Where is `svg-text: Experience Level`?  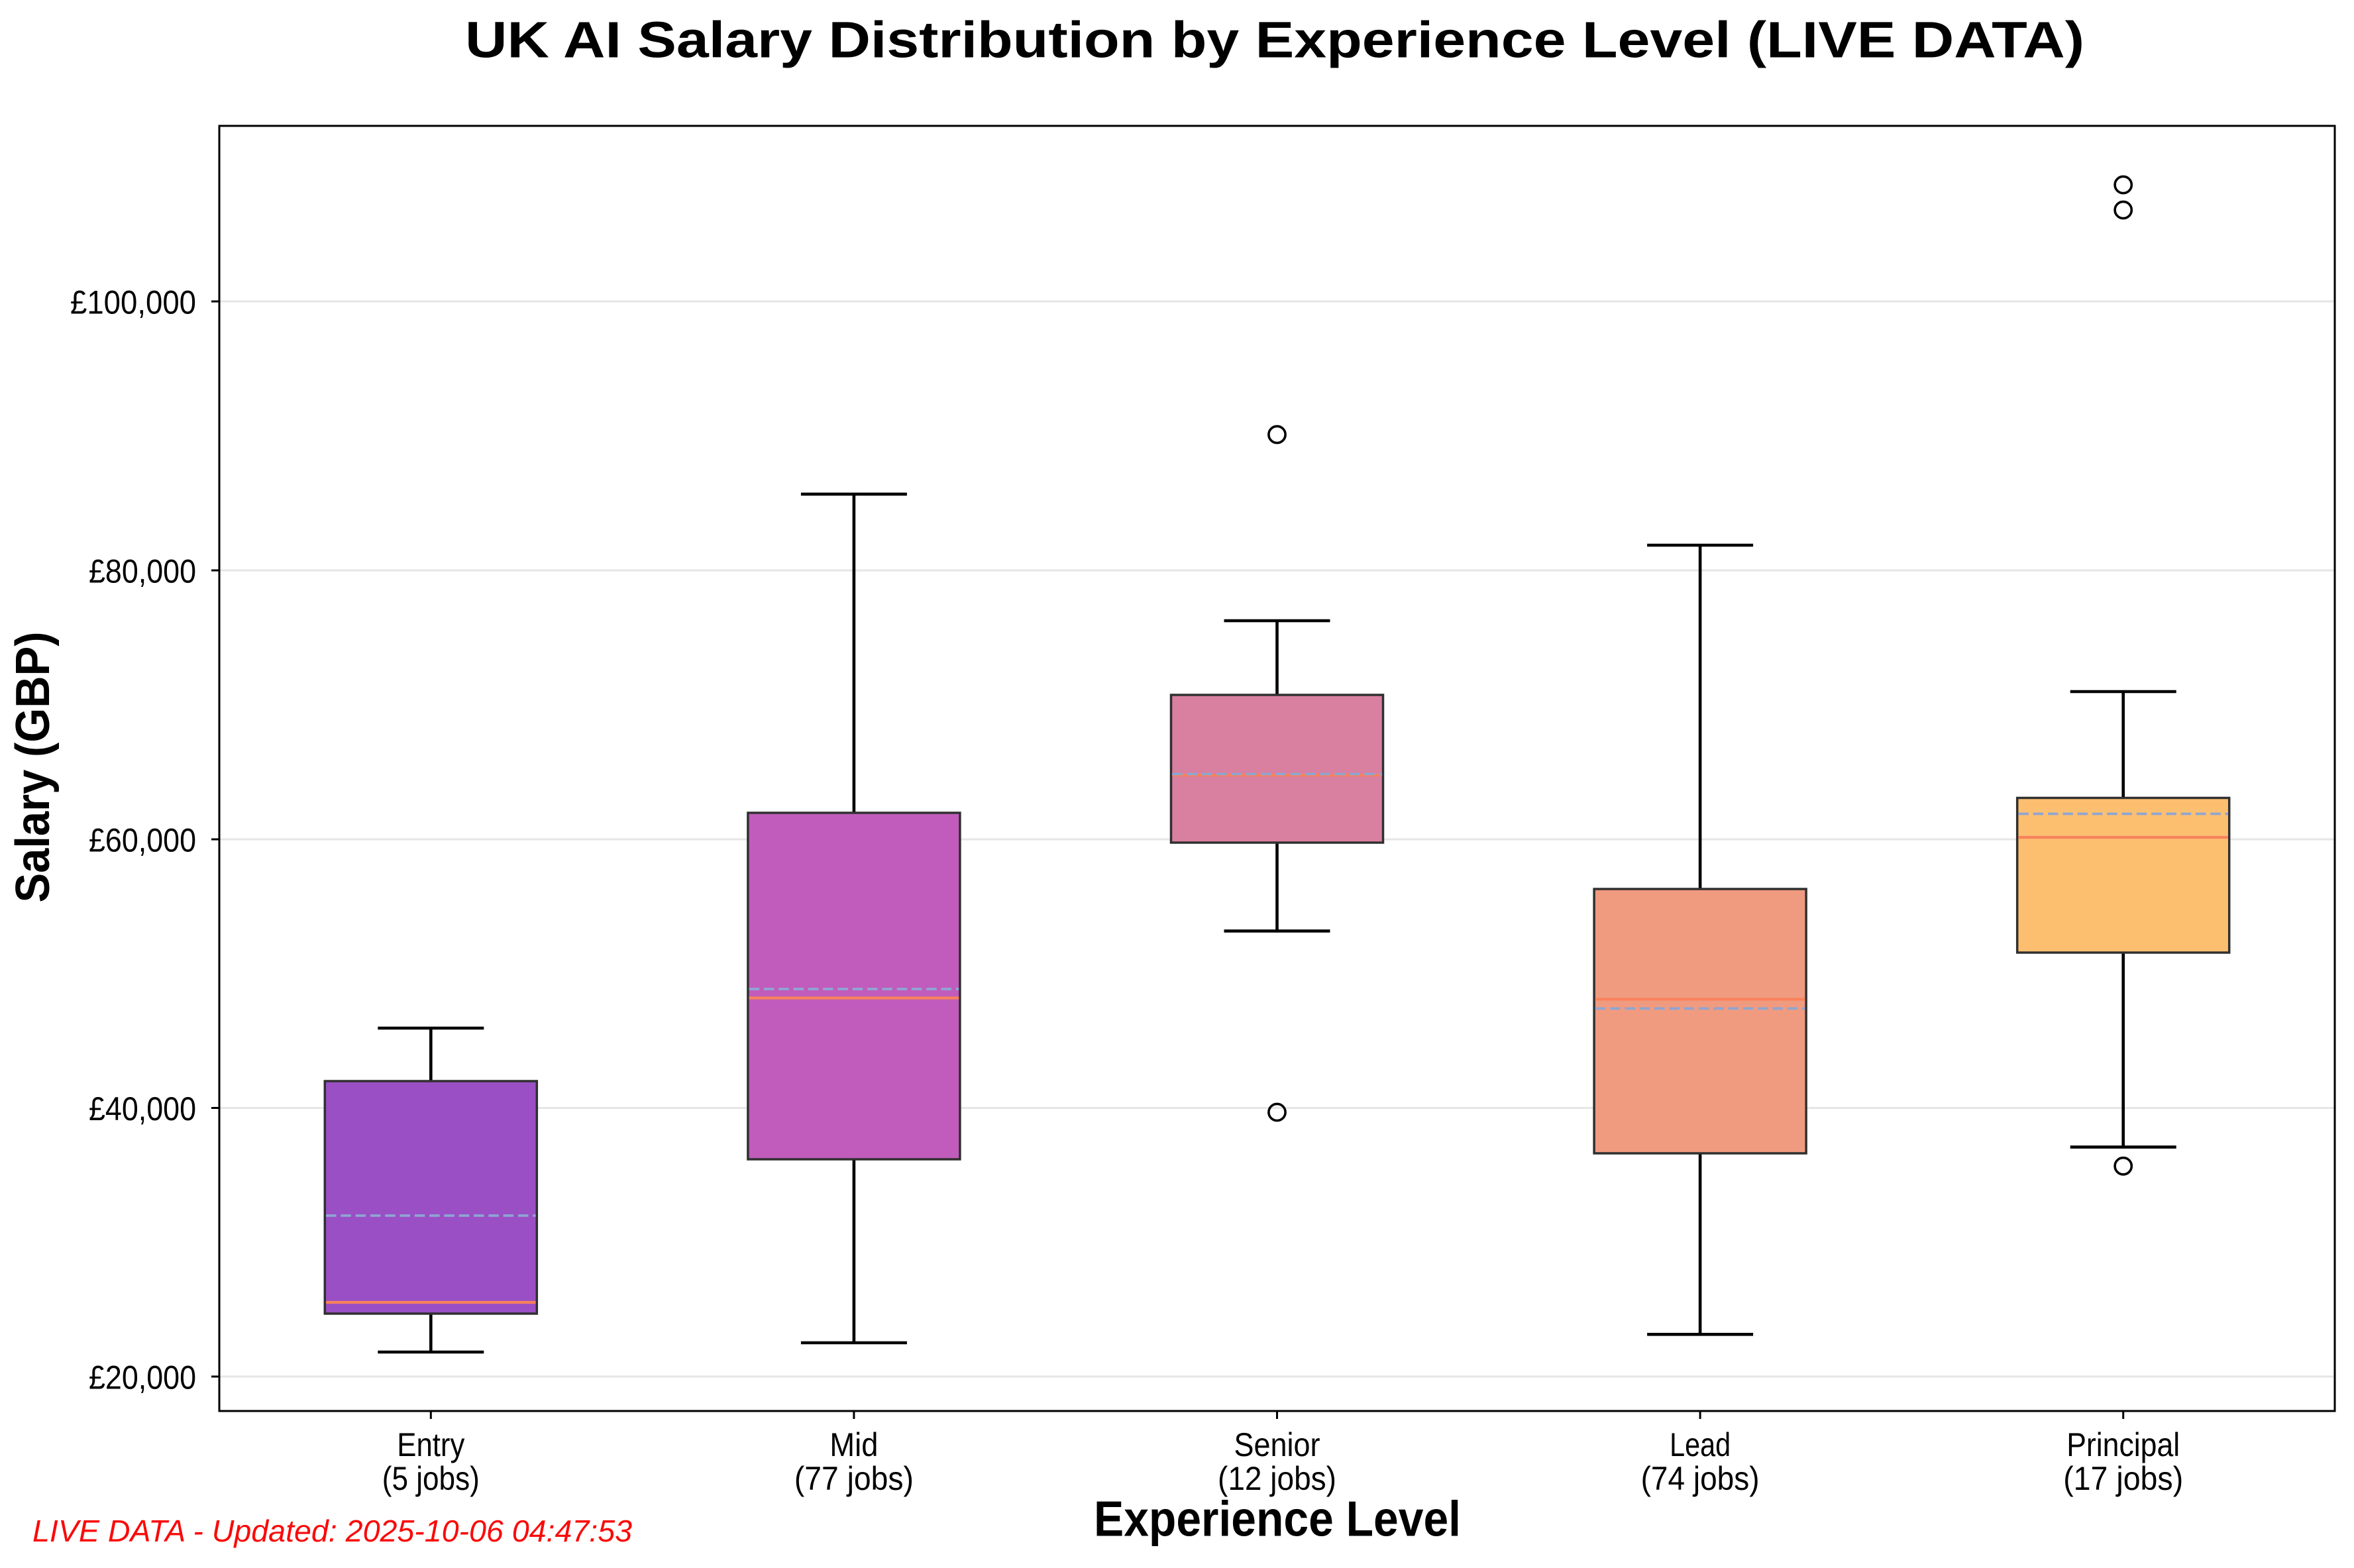 svg-text: Experience Level is located at coordinates (1277, 1519).